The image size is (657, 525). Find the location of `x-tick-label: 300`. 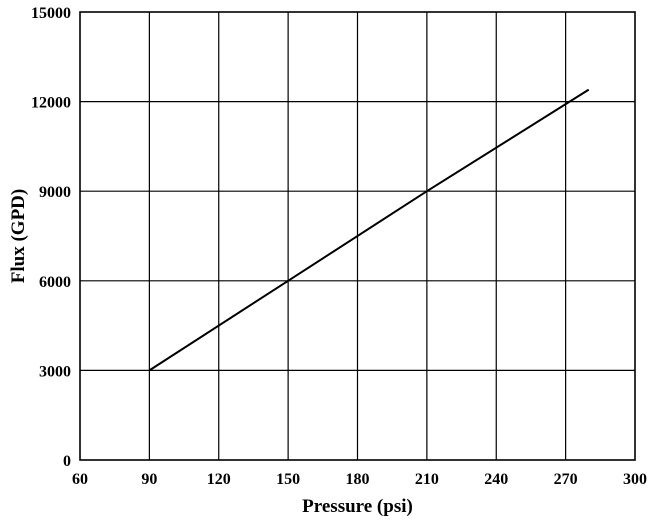

x-tick-label: 300 is located at coordinates (635, 479).